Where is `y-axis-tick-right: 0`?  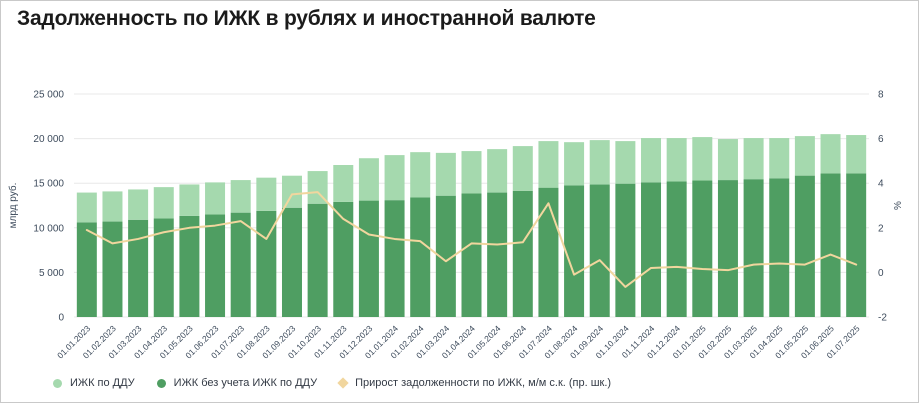
y-axis-tick-right: 0 is located at coordinates (881, 273).